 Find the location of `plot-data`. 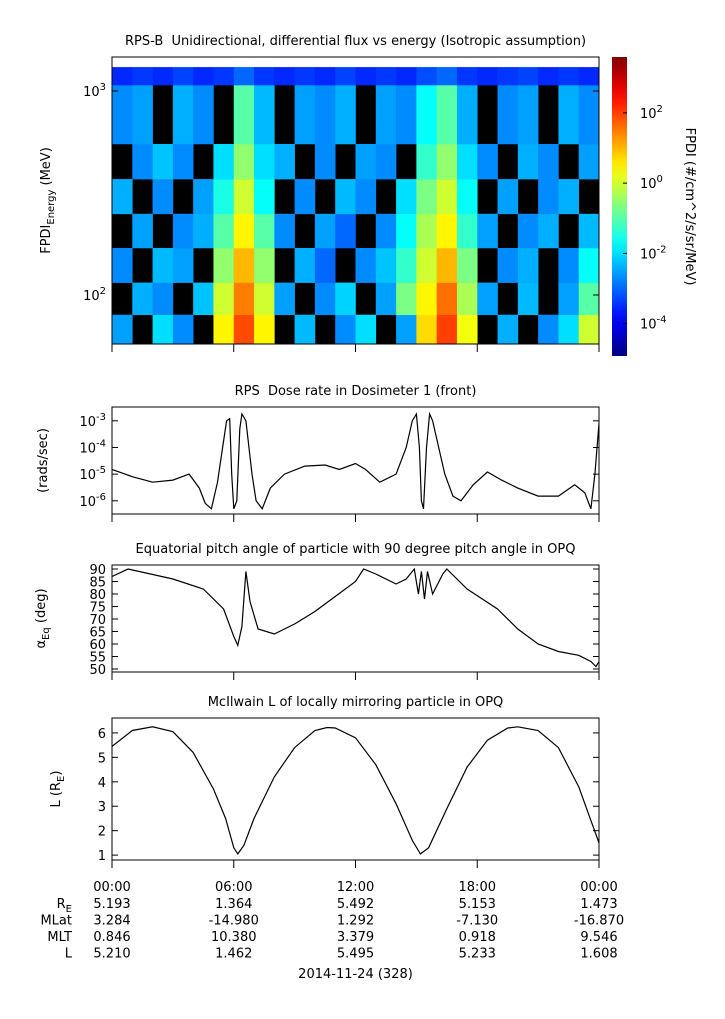

plot-data is located at coordinates (355, 790).